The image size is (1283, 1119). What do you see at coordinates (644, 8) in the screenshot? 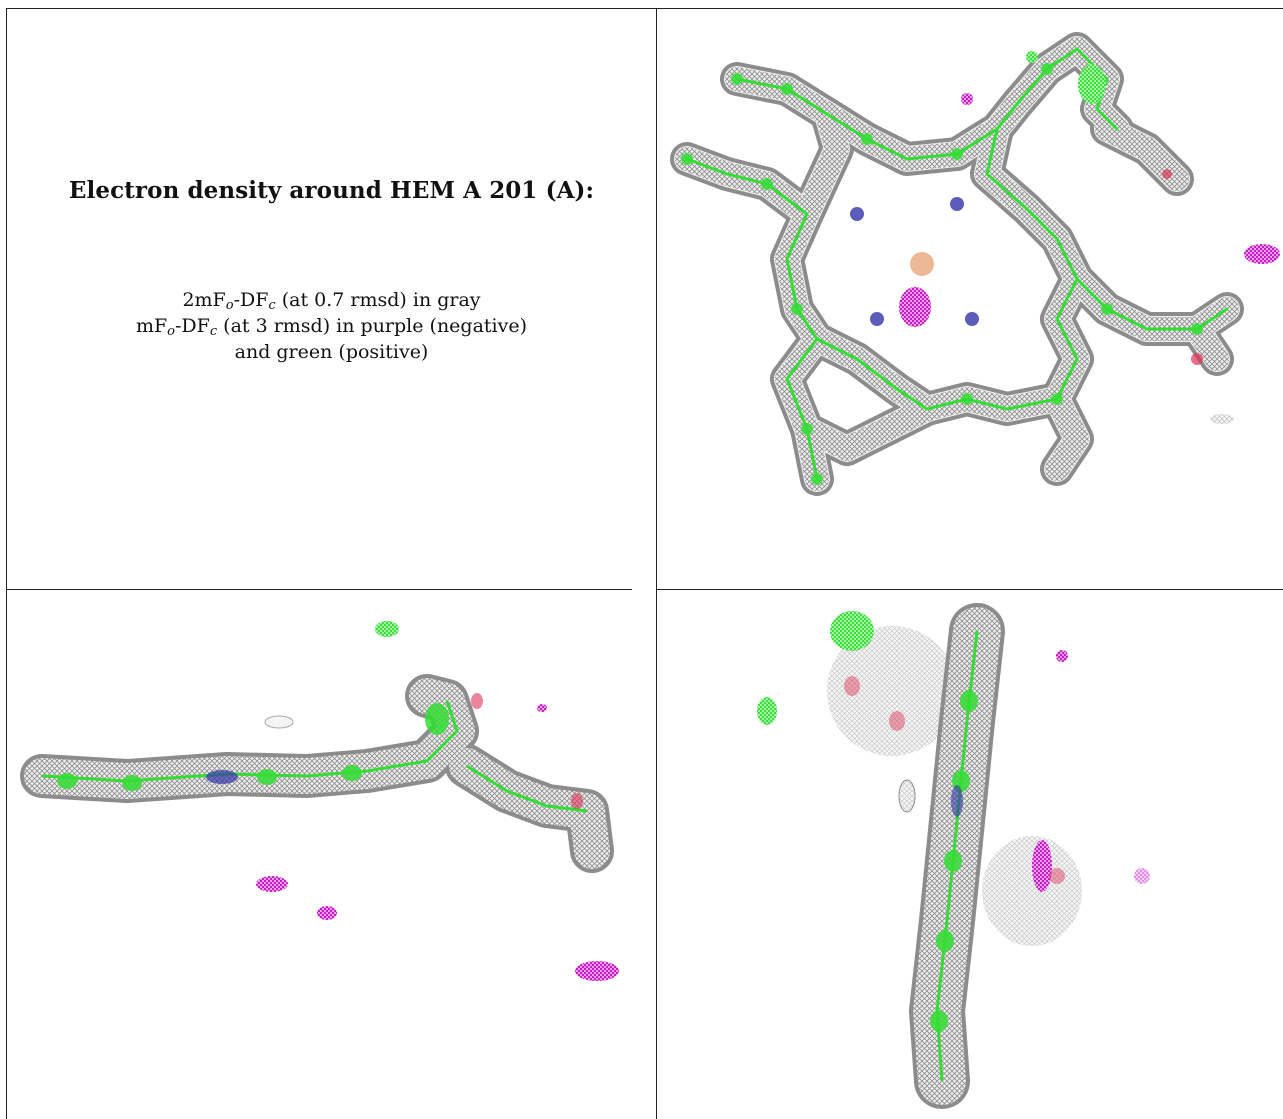
I see `table-border-top` at bounding box center [644, 8].